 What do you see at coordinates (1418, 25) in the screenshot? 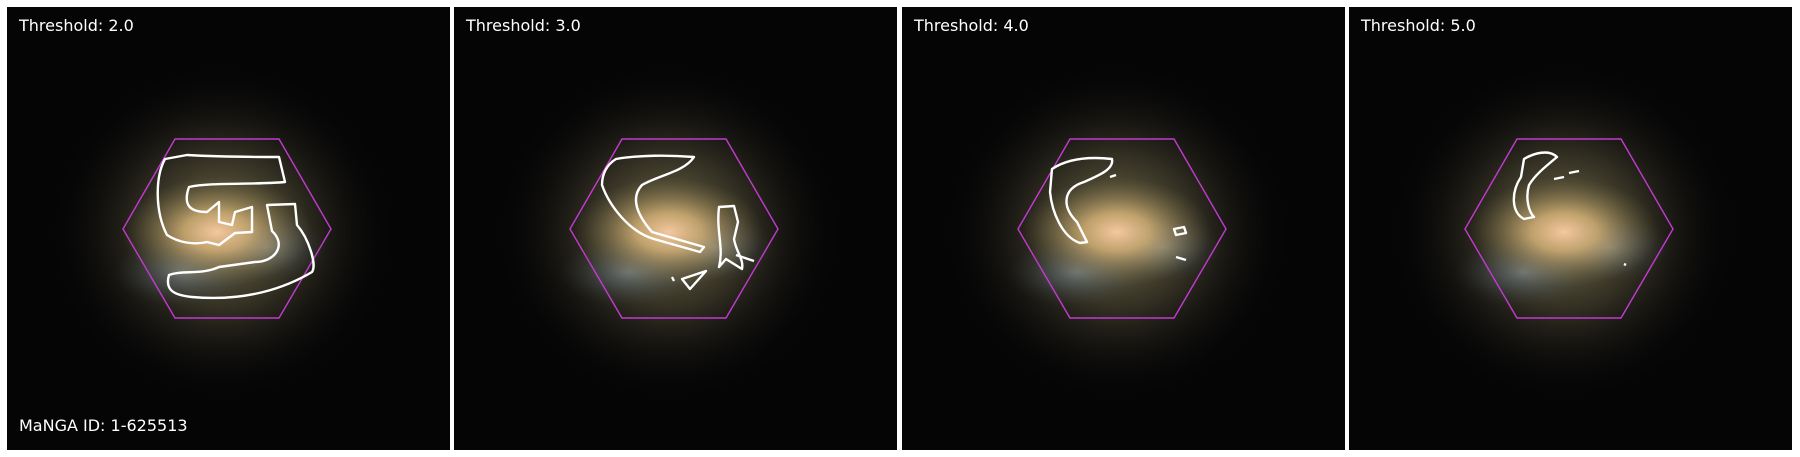
I see `threshold-label: Threshold: 5.0` at bounding box center [1418, 25].